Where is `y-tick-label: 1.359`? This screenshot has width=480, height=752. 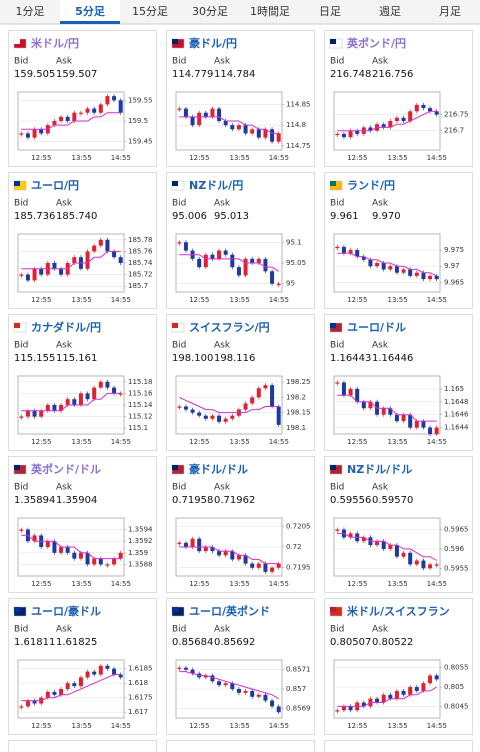
y-tick-label: 1.359 is located at coordinates (138, 553).